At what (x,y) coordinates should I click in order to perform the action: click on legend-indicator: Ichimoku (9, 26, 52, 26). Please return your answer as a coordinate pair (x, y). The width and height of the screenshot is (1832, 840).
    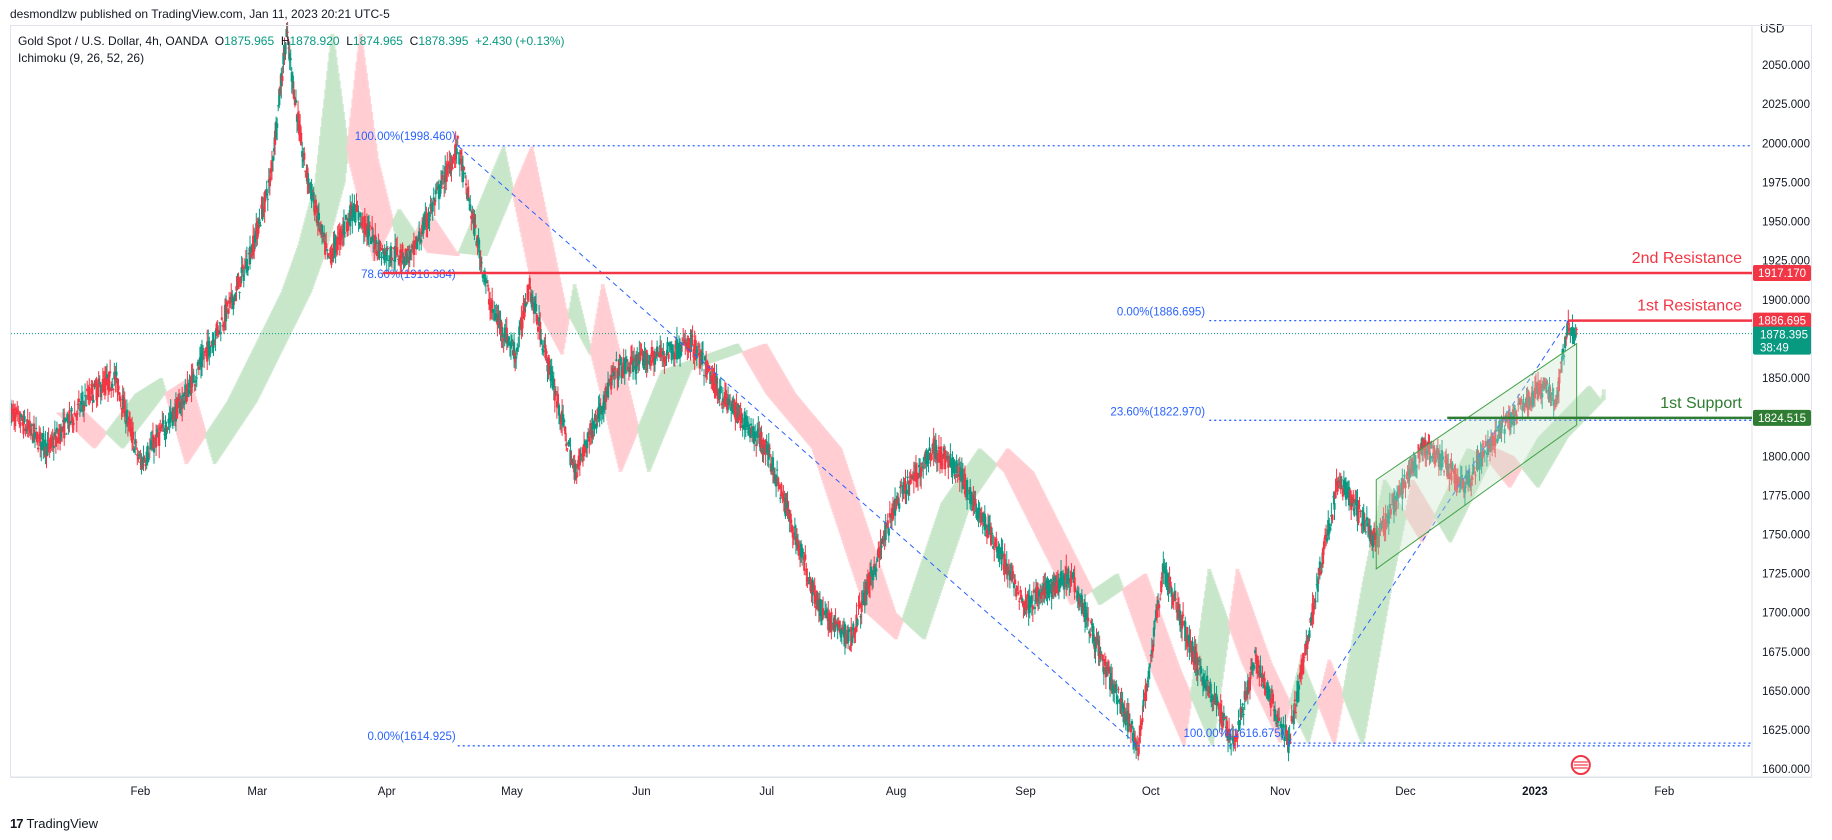
    Looking at the image, I should click on (81, 58).